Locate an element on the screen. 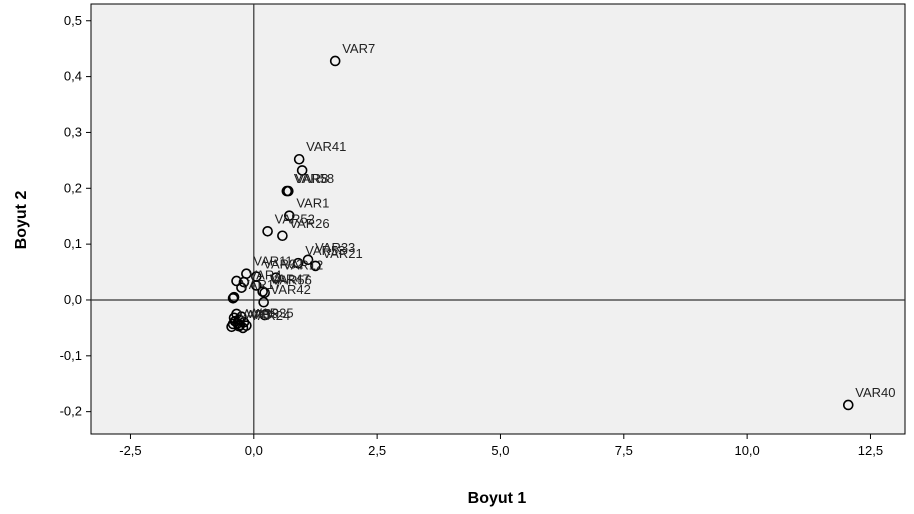  x-tick-label: 2,5 is located at coordinates (377, 450).